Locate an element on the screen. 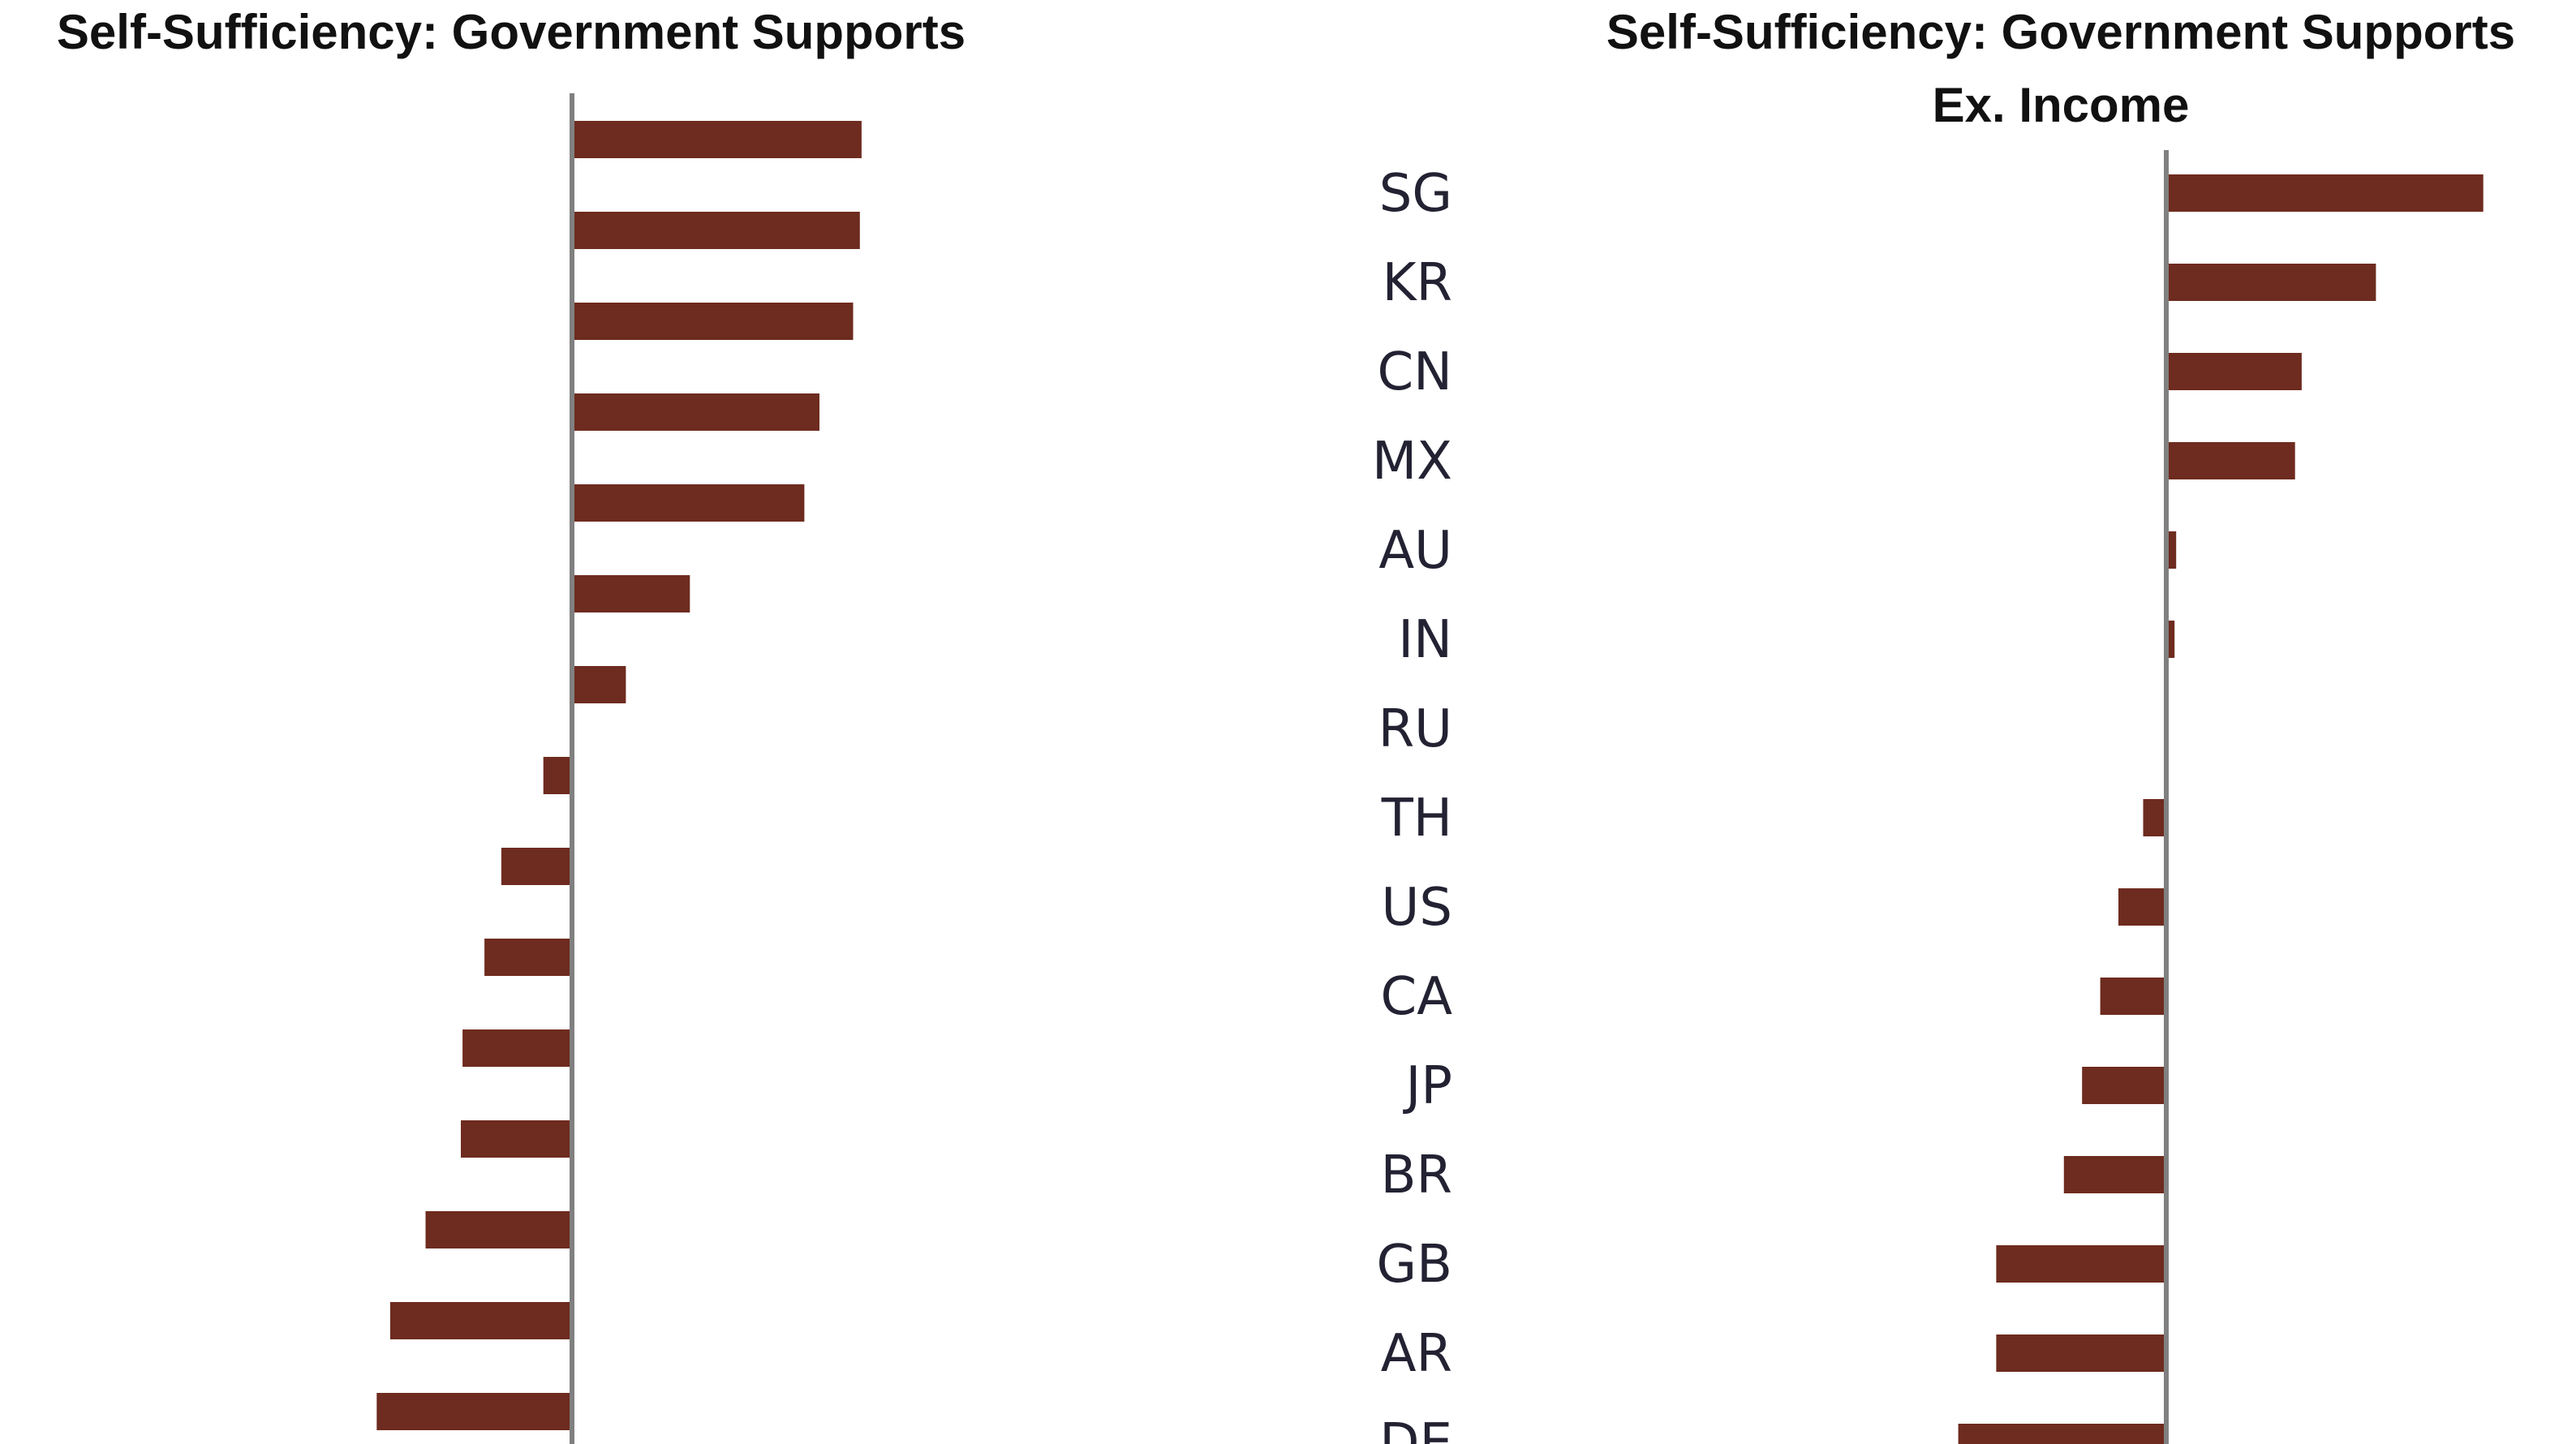 Image resolution: width=2576 pixels, height=1444 pixels. category-label-gb: GB is located at coordinates (1415, 1265).